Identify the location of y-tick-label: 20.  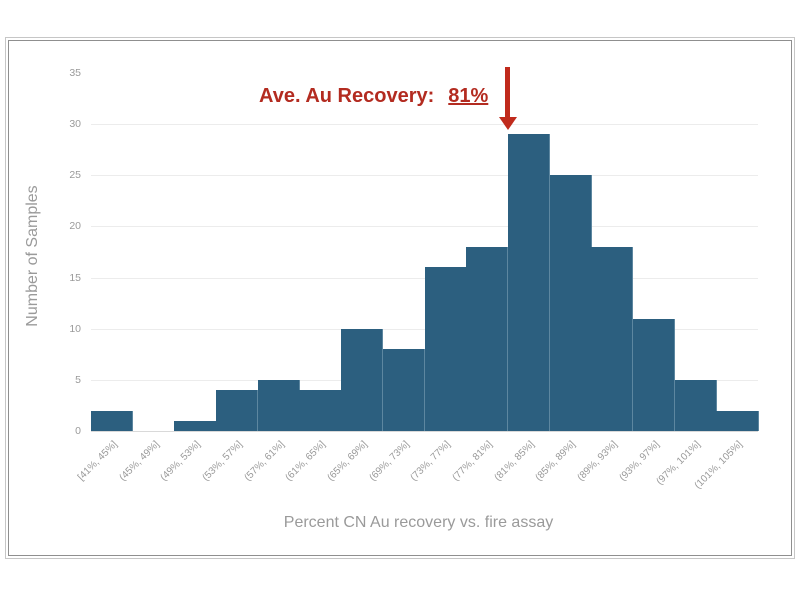
(75, 226).